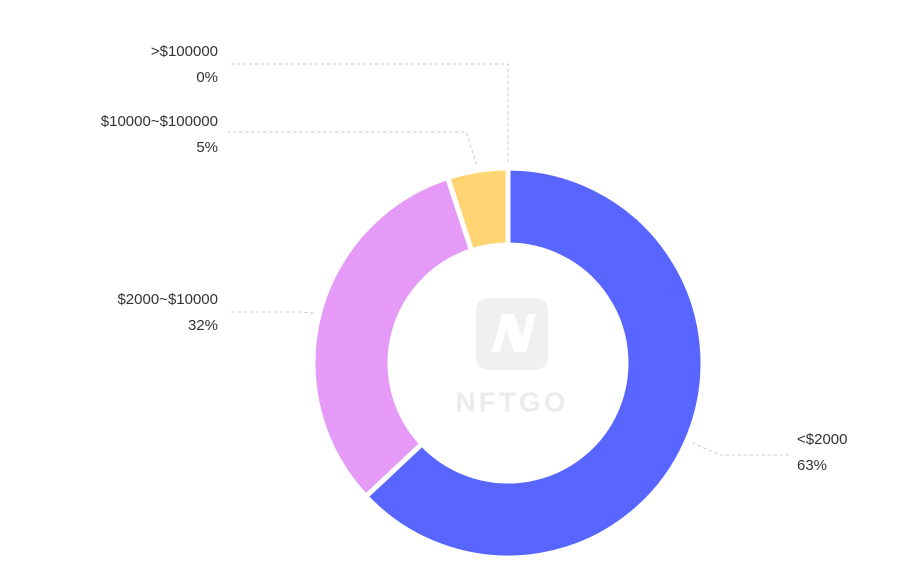 This screenshot has width=924, height=587. I want to click on slice-value-label: 5%, so click(207, 147).